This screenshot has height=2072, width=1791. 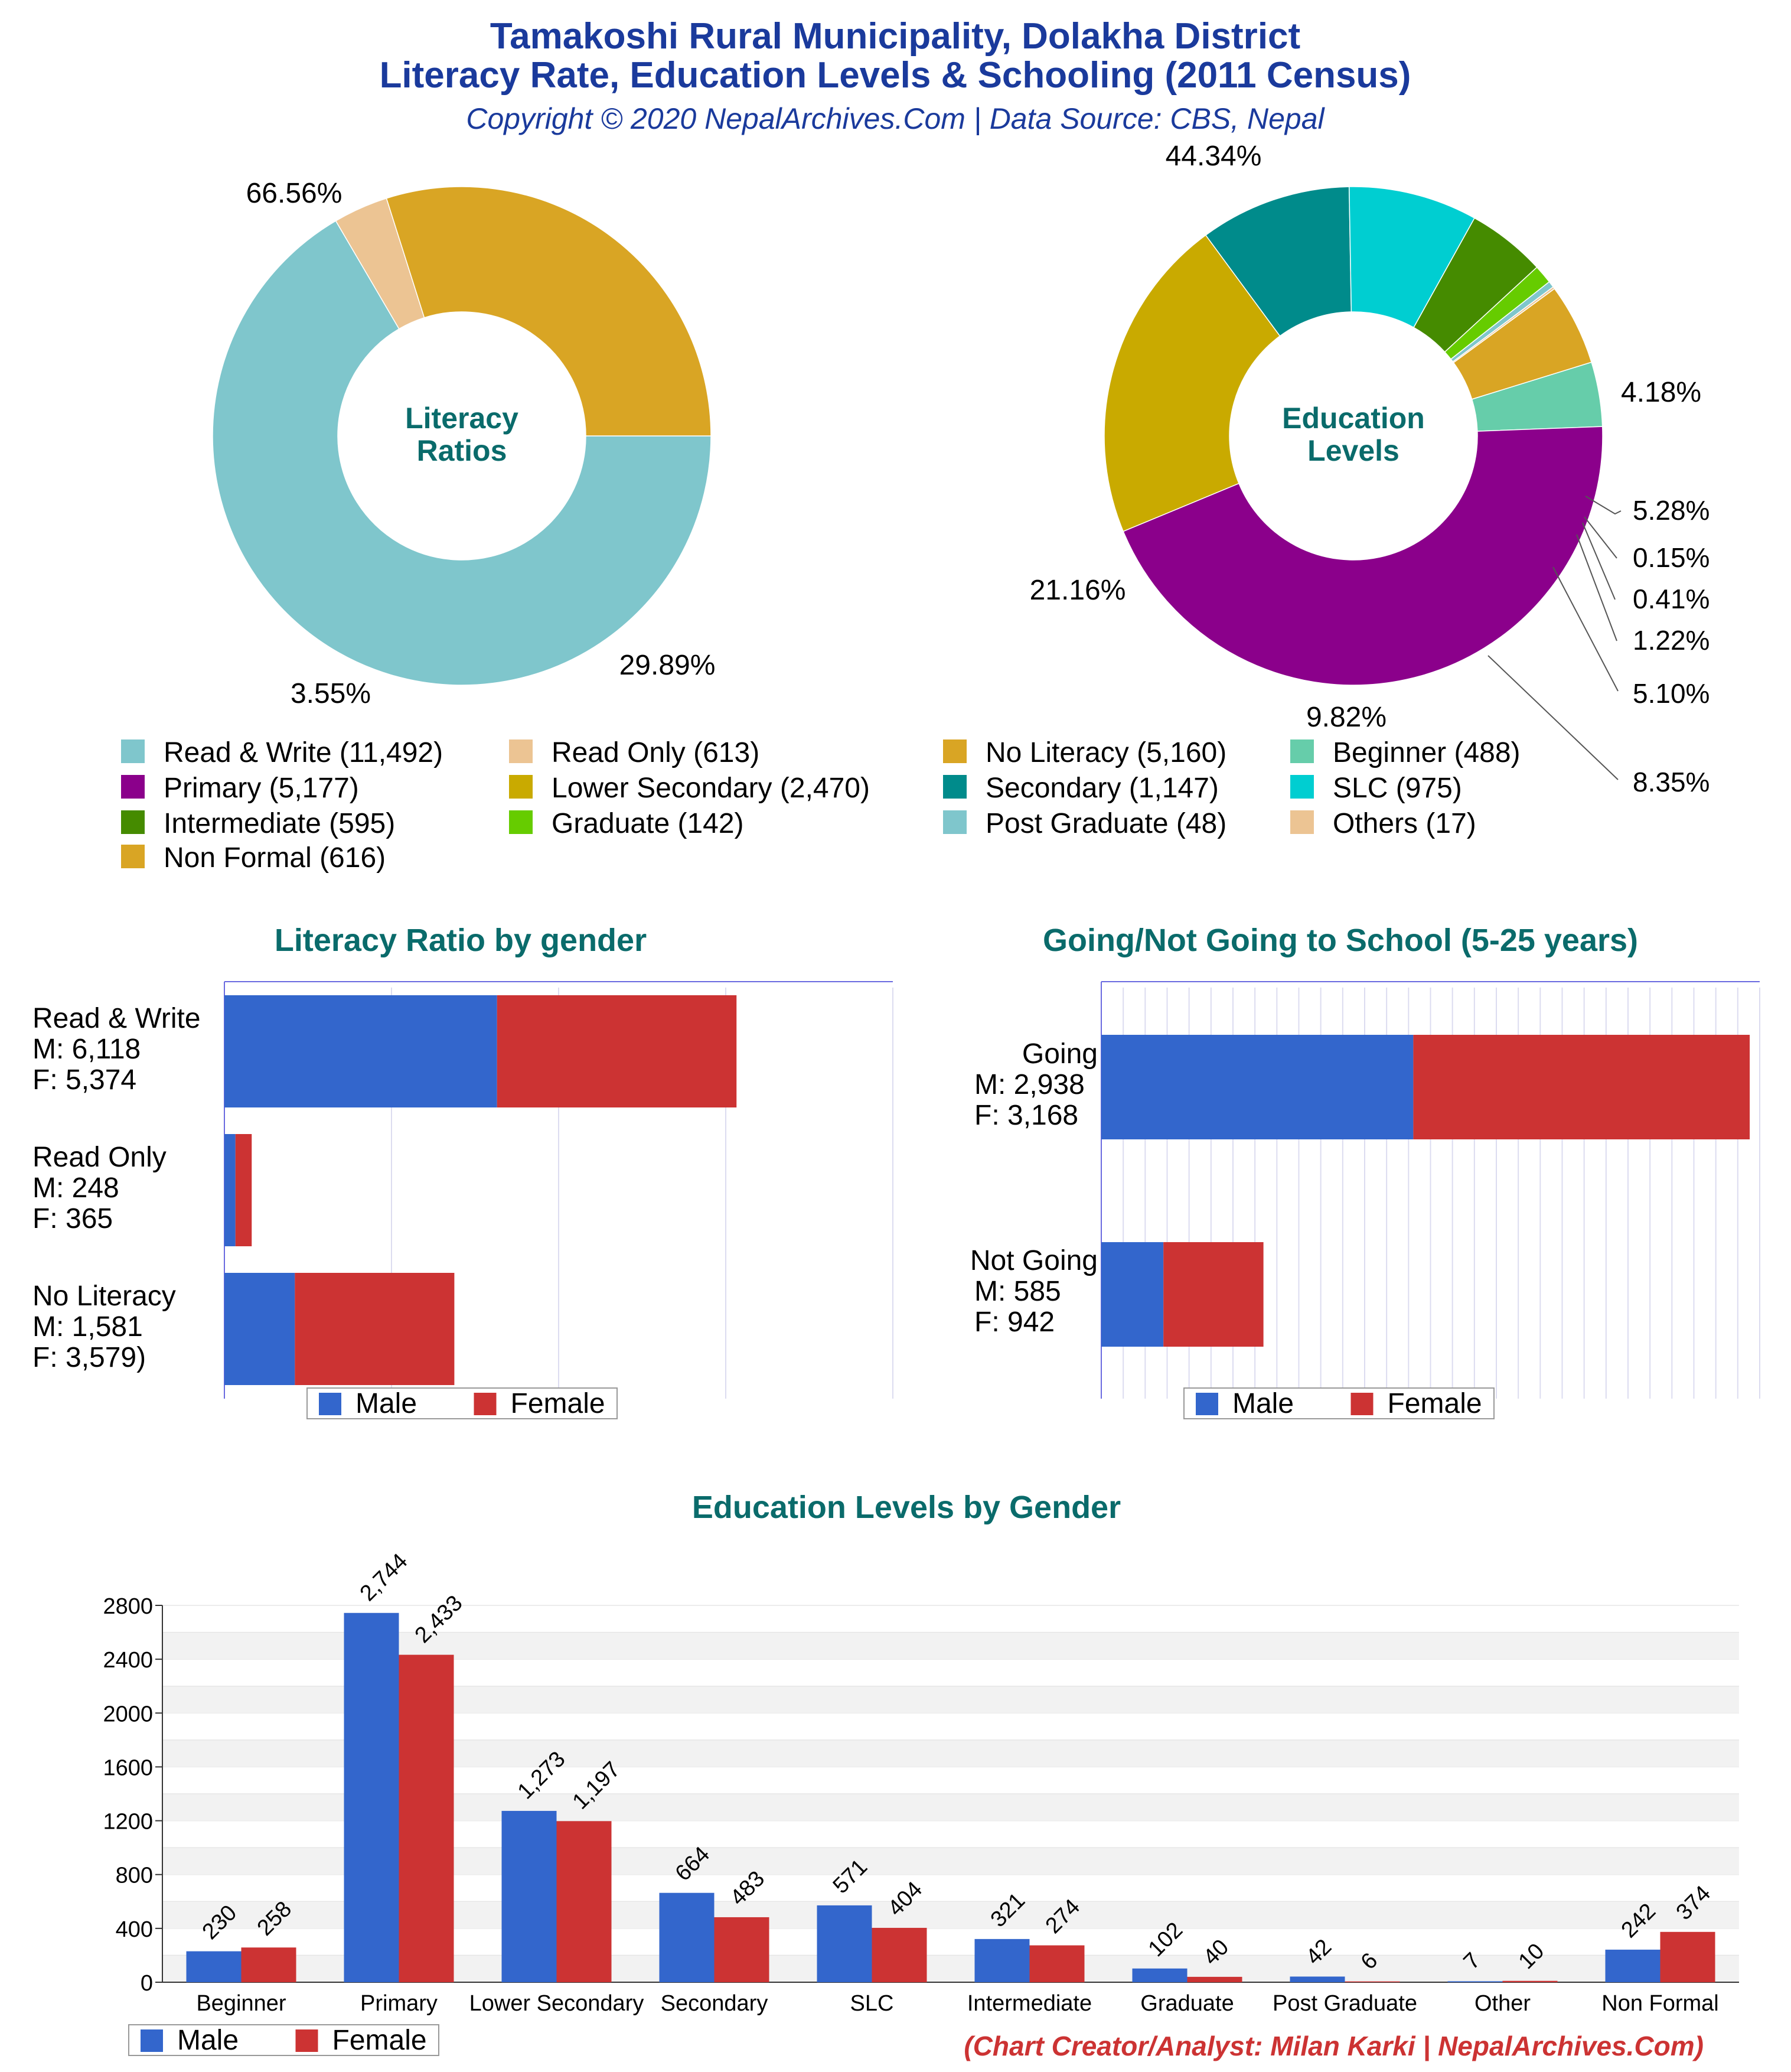 I want to click on bar-graduate-male, so click(x=1160, y=1975).